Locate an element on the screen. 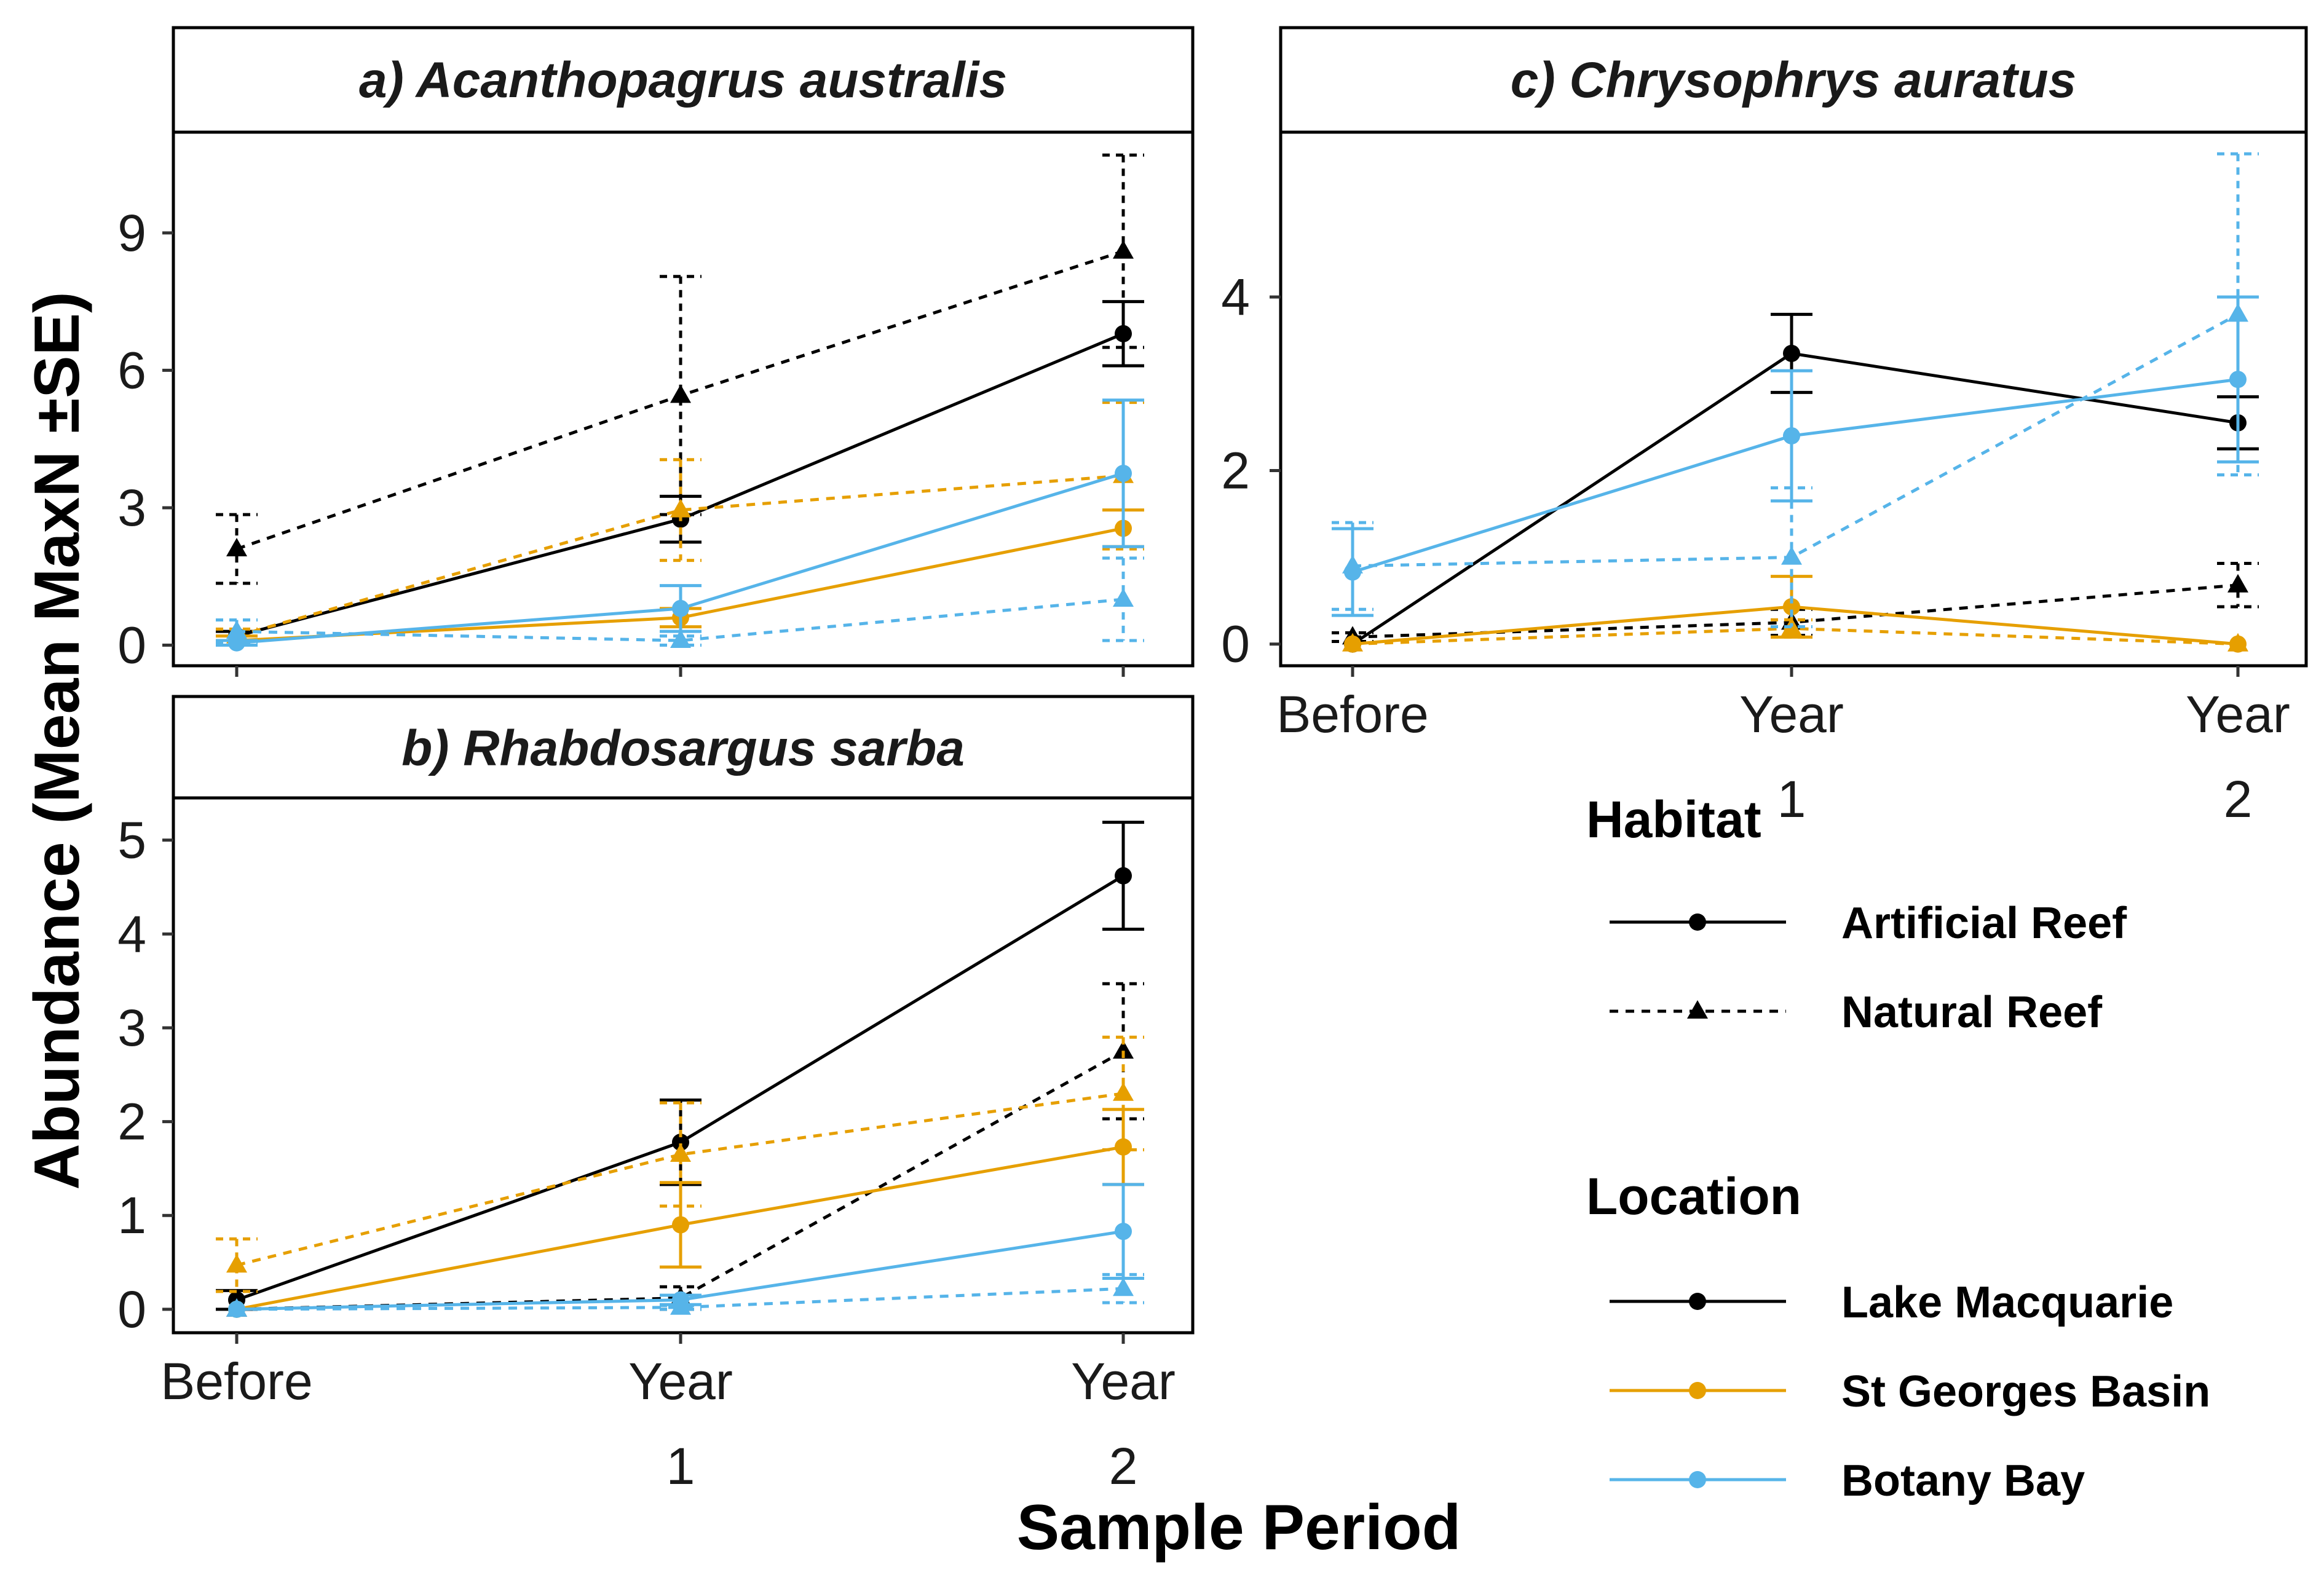 Image resolution: width=2324 pixels, height=1586 pixels. panel-c-title: c) Chrysophrys auratus is located at coordinates (1794, 80).